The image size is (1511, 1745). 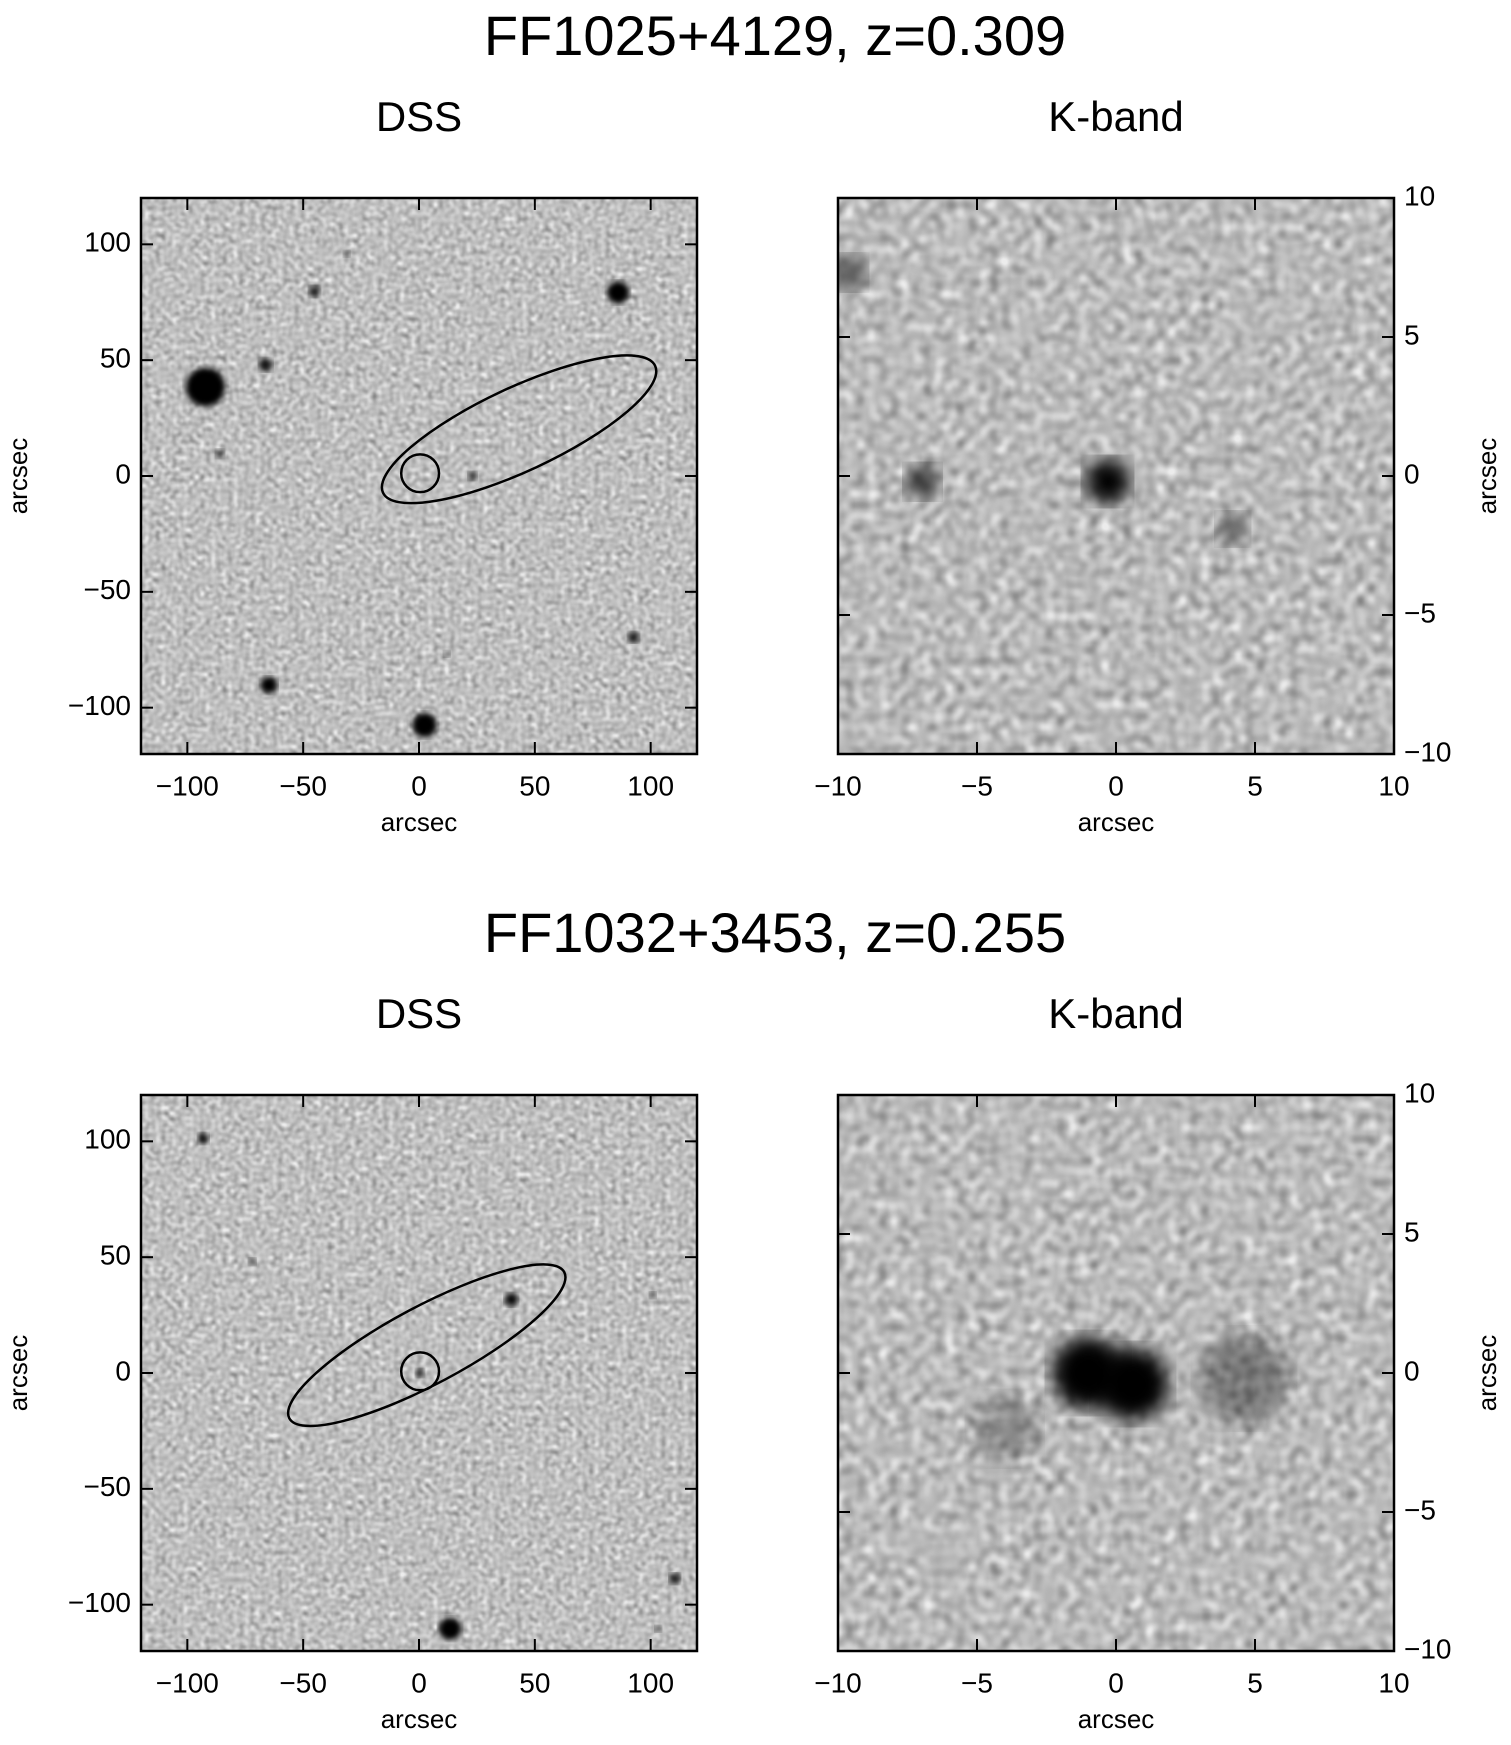 What do you see at coordinates (775, 932) in the screenshot?
I see `figure-title: FF1032+3453, z=0.255` at bounding box center [775, 932].